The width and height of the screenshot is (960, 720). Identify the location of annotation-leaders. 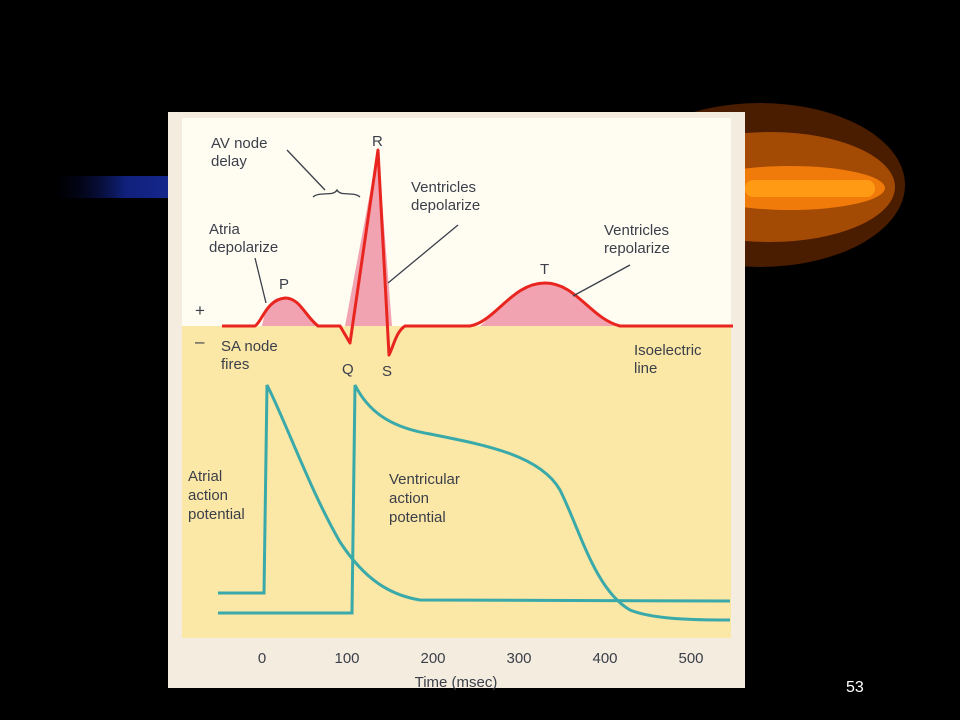
(442, 226).